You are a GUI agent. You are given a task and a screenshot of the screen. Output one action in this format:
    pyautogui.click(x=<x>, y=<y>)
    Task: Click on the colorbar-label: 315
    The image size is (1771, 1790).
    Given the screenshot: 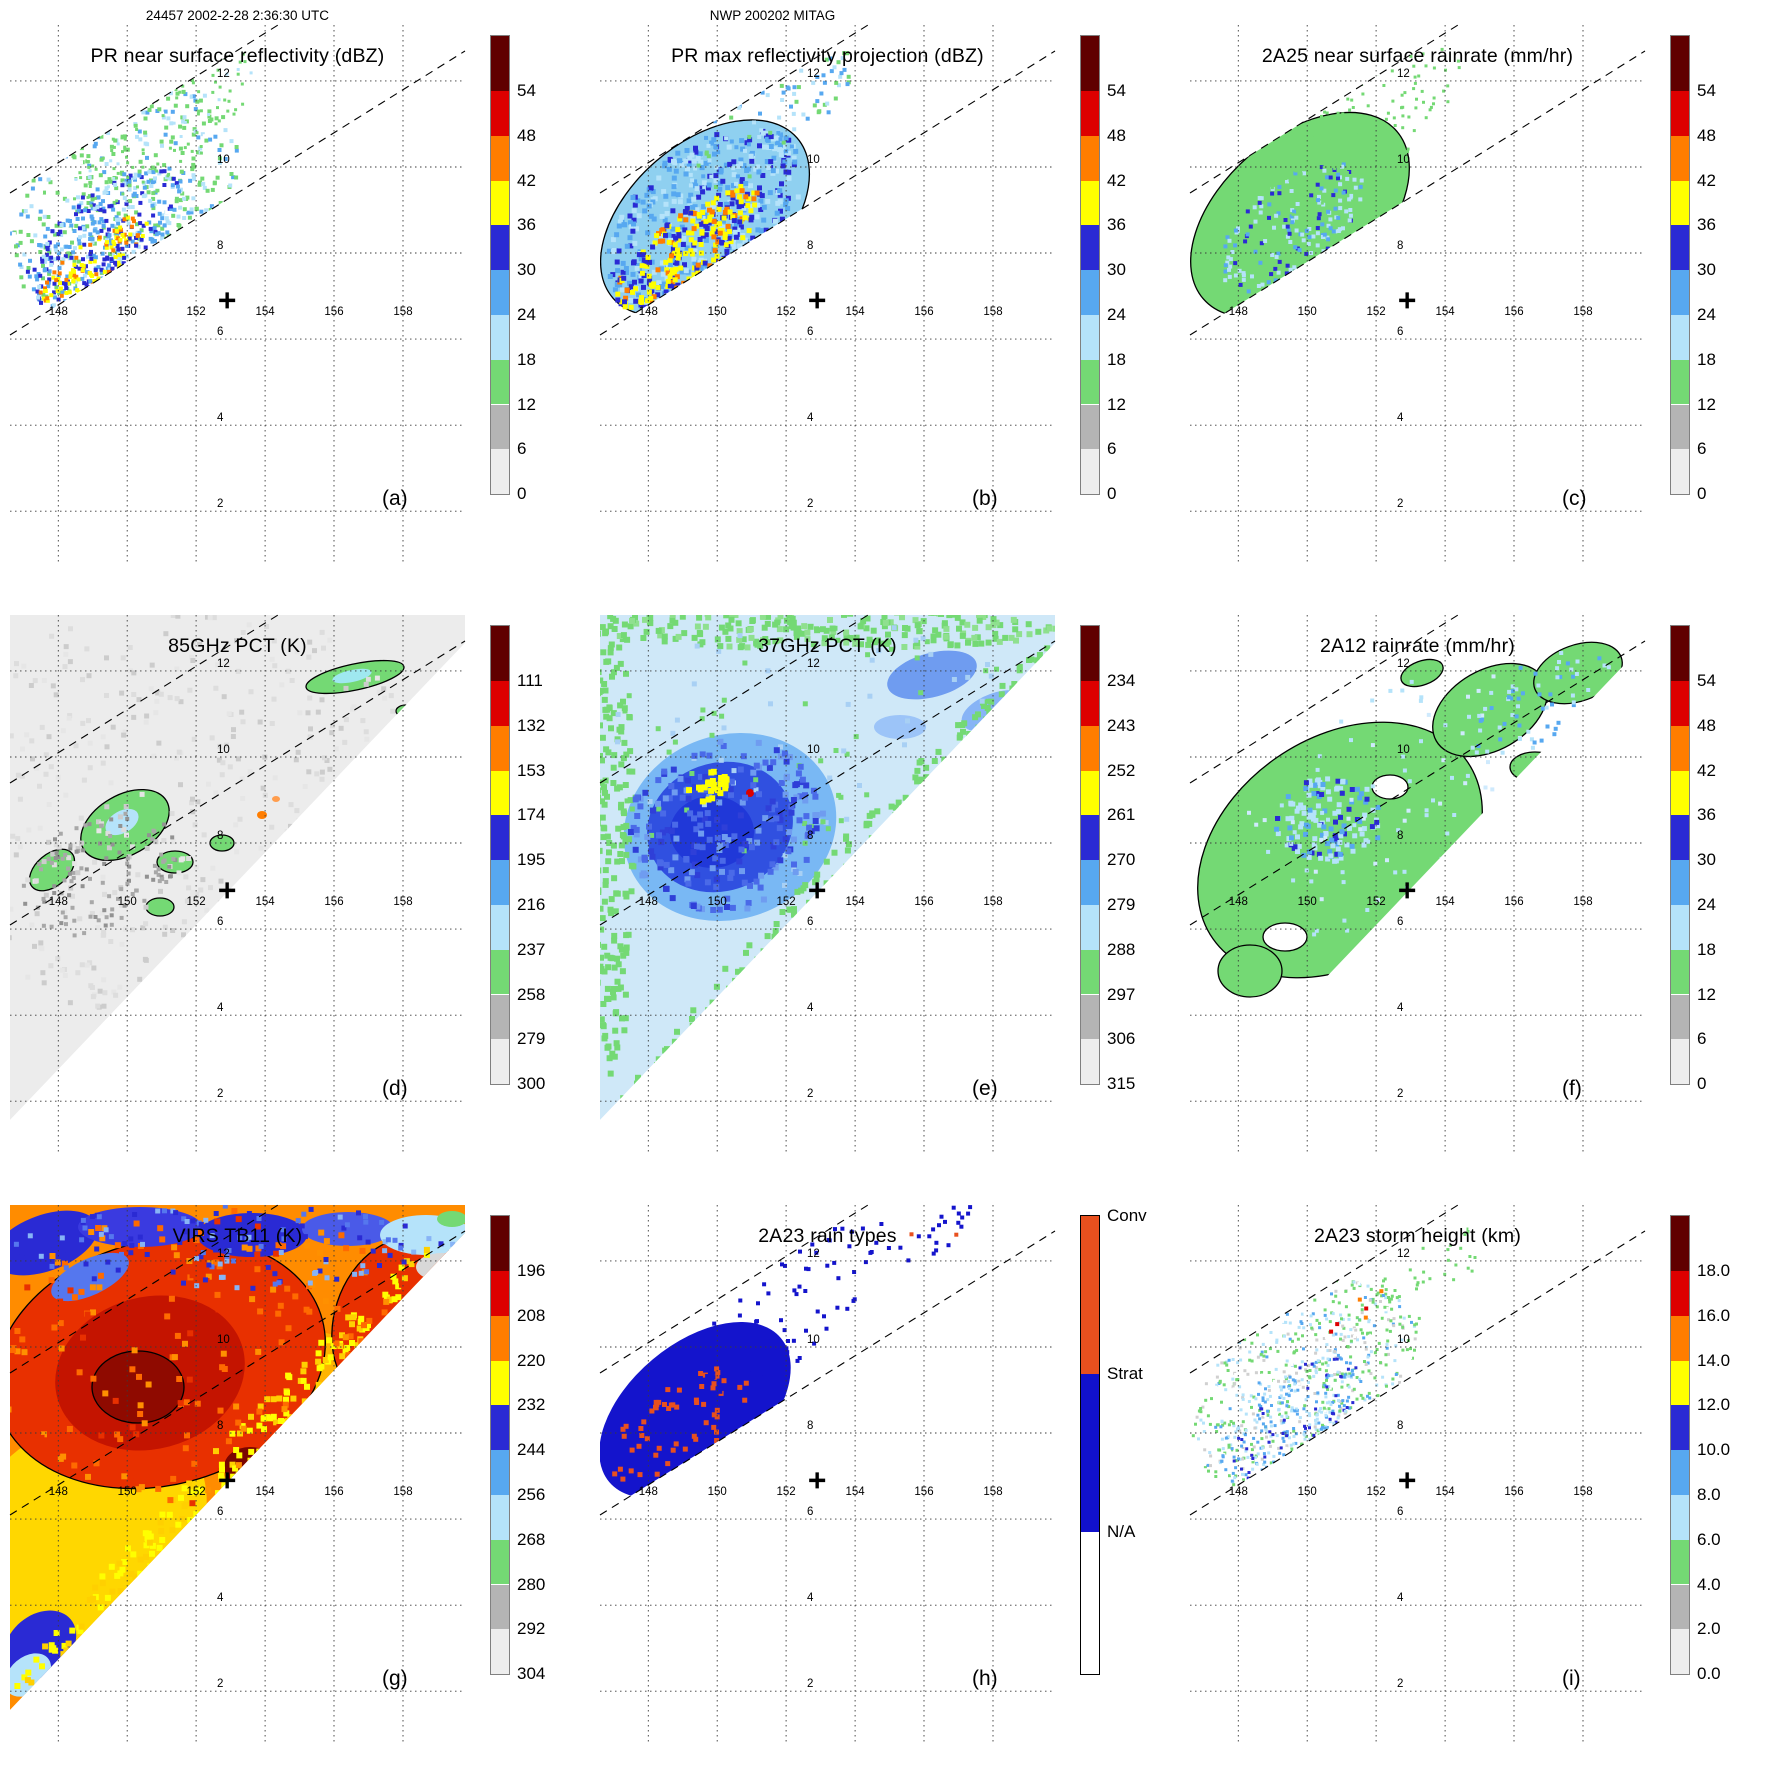 What is the action you would take?
    pyautogui.click(x=1121, y=1084)
    